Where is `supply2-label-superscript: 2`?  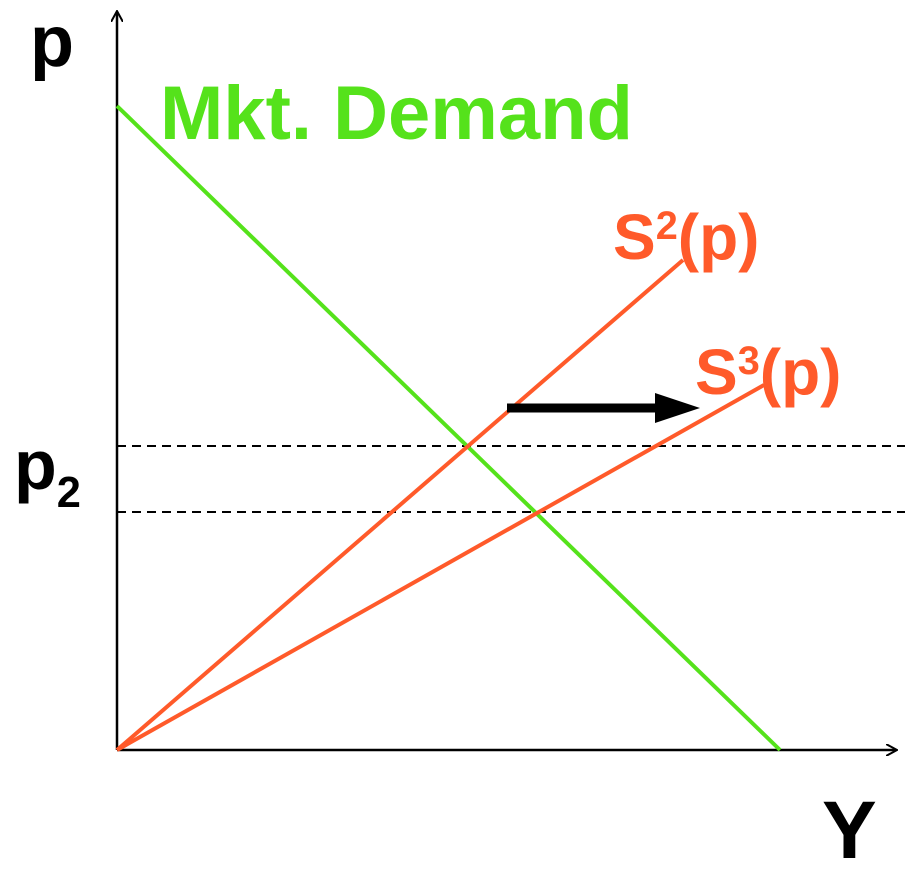
supply2-label-superscript: 2 is located at coordinates (666, 226).